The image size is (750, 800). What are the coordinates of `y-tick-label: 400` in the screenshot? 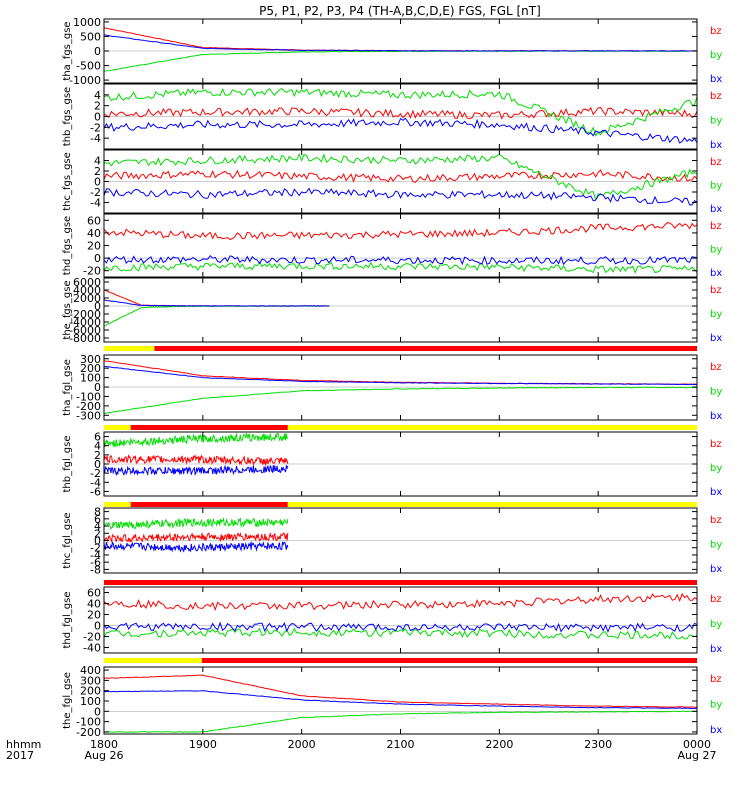 It's located at (90, 670).